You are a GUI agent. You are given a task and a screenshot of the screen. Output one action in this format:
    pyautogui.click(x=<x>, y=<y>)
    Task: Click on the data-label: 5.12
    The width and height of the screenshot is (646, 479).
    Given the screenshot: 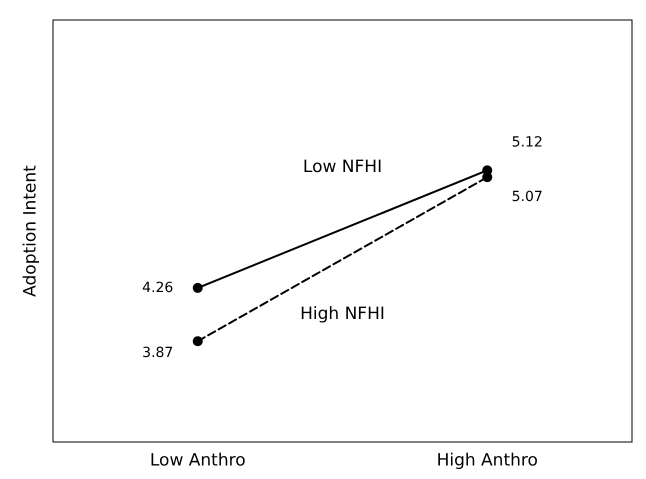 What is the action you would take?
    pyautogui.click(x=527, y=142)
    